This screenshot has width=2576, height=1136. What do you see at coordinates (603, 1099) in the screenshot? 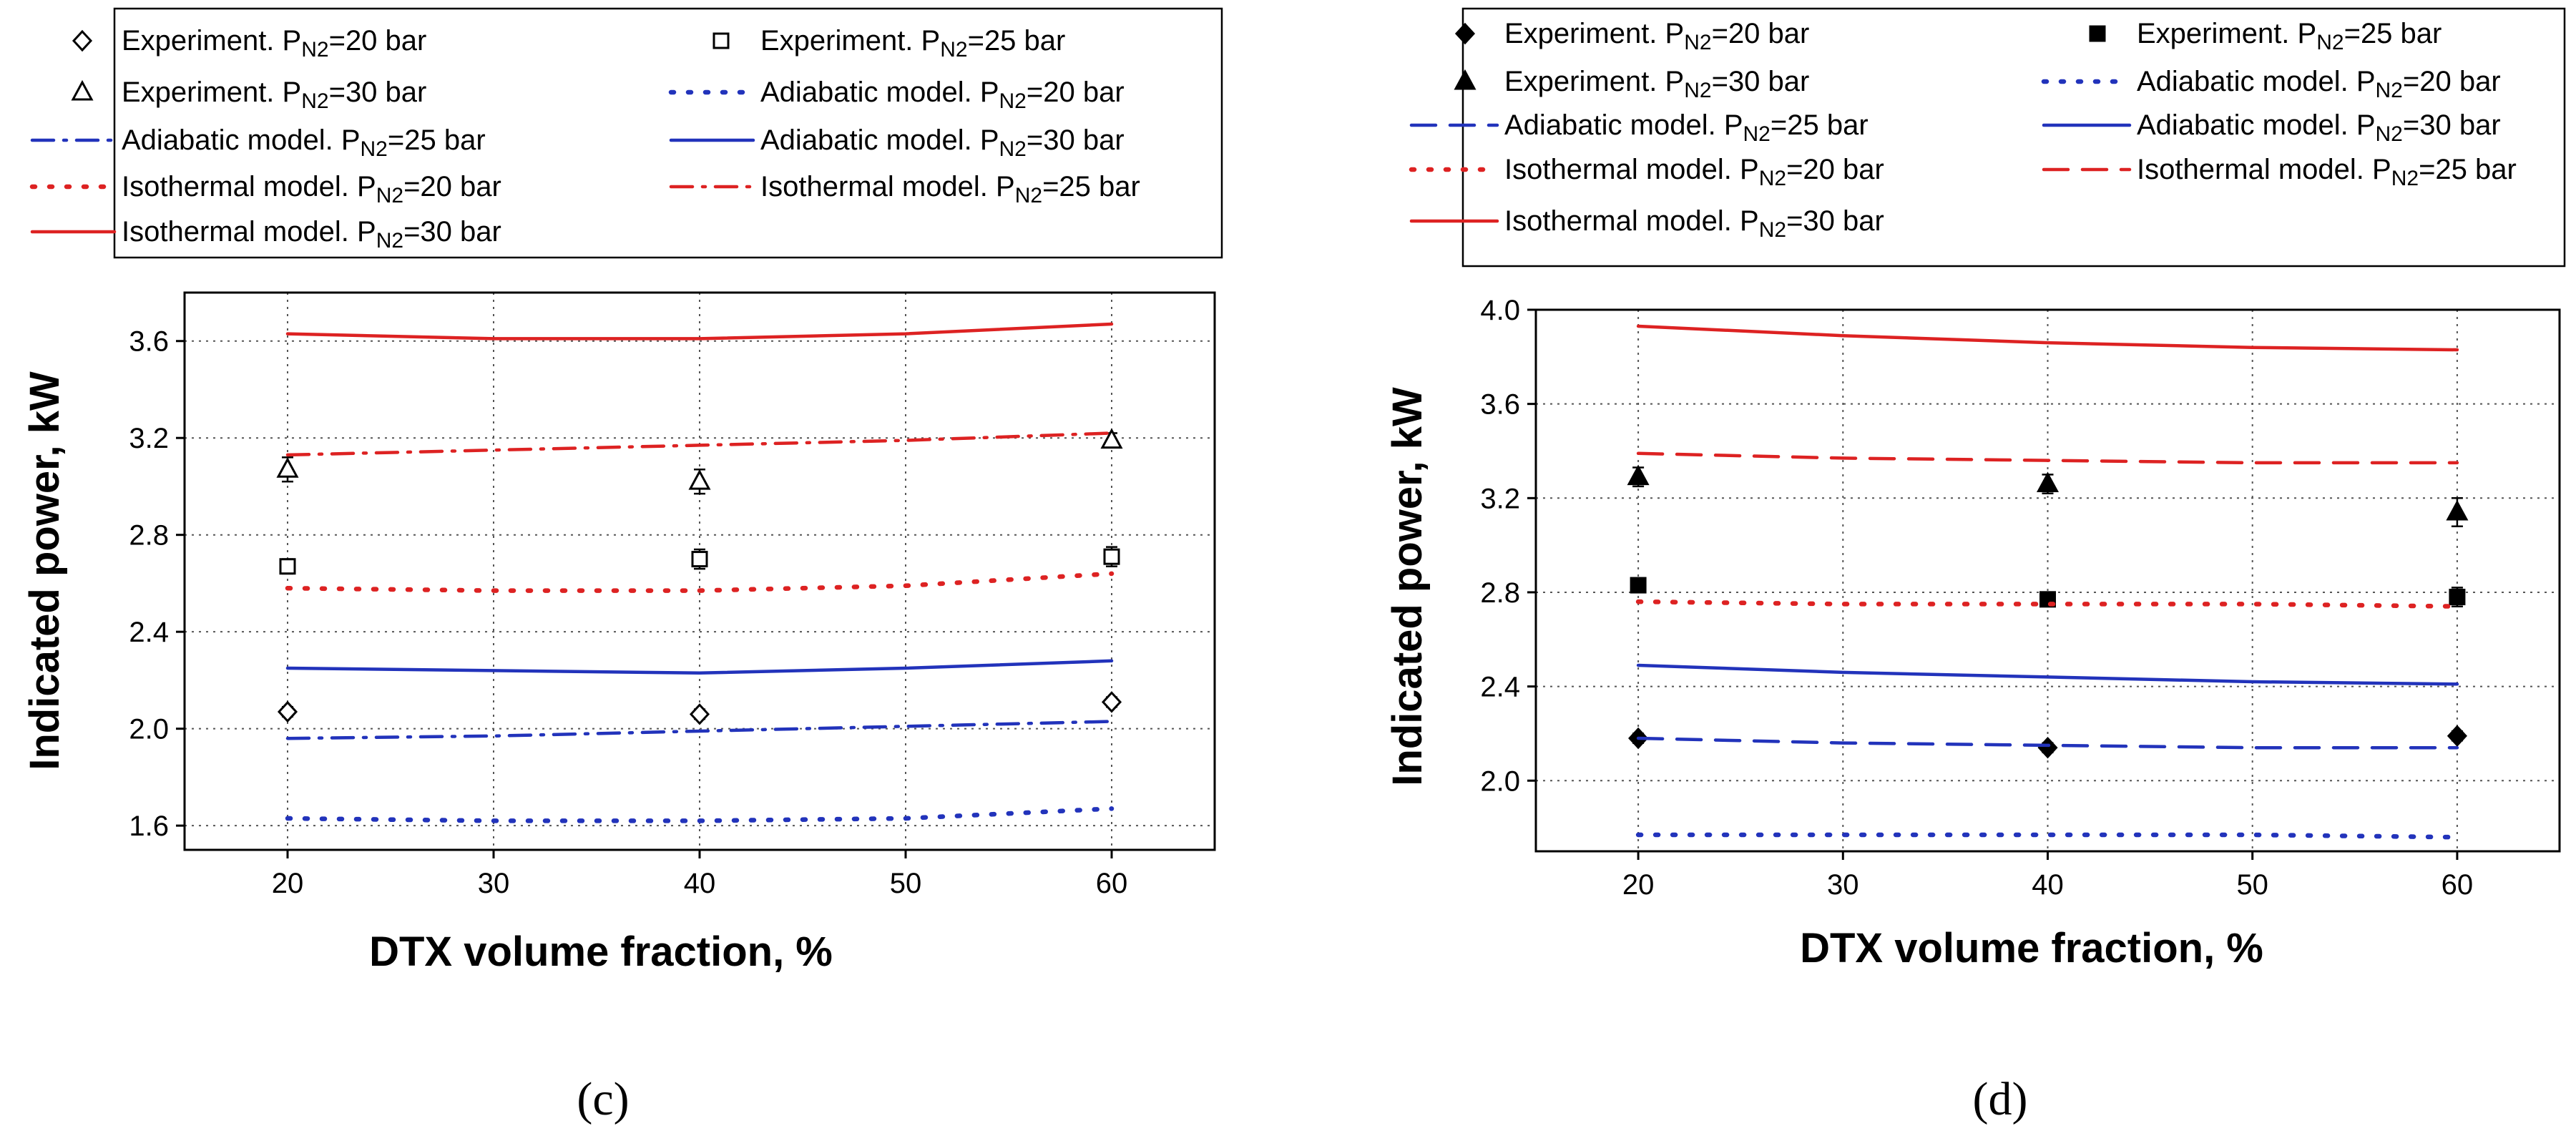
I see `panel-label: (c)` at bounding box center [603, 1099].